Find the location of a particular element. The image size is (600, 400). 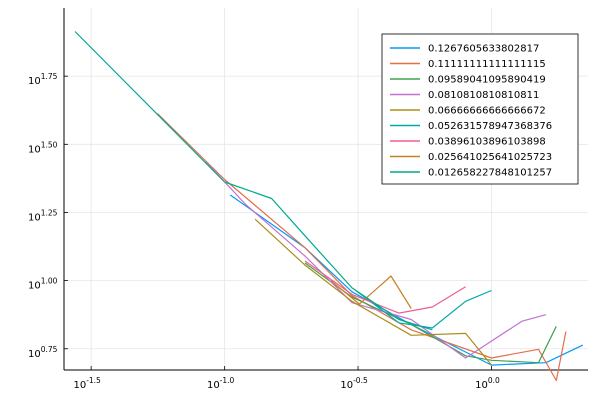

legend-label-0: 0.1267605633802817 is located at coordinates (483, 49).